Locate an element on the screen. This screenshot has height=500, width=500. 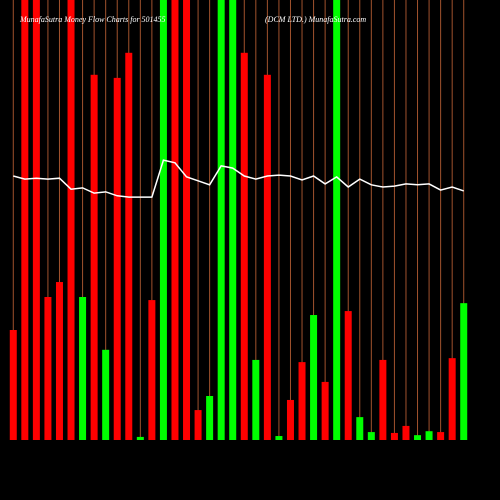
chart-title: MunafaSutra Money Flow Charts for 501455 is located at coordinates (92, 19).